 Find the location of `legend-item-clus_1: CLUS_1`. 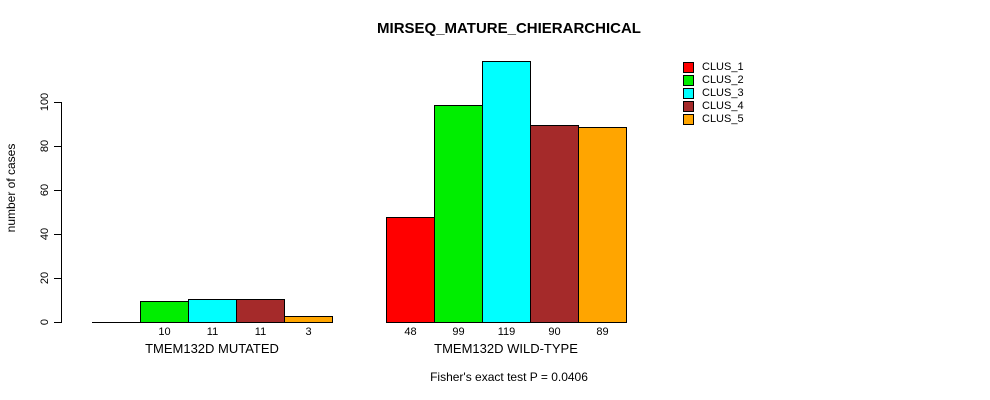

legend-item-clus_1: CLUS_1 is located at coordinates (713, 67).